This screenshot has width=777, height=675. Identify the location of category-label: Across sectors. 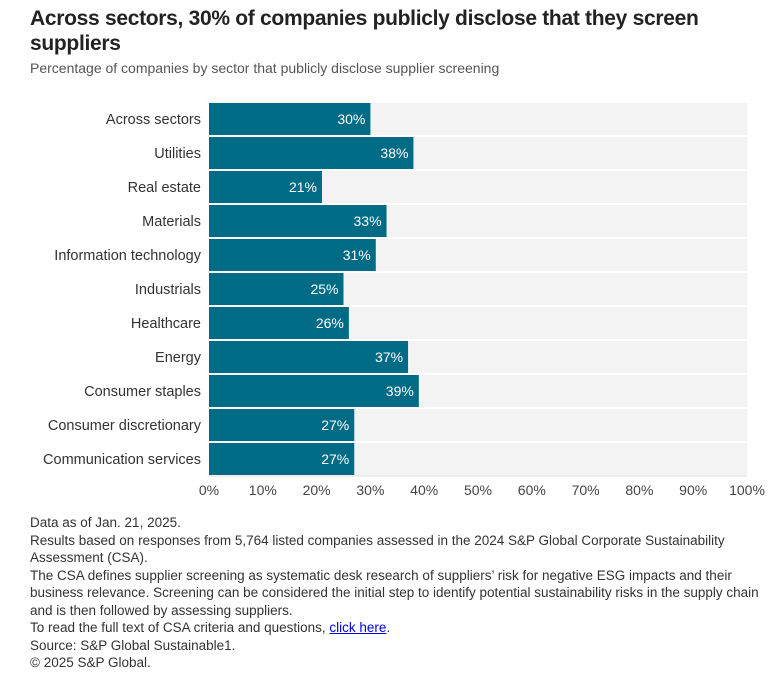
(153, 120).